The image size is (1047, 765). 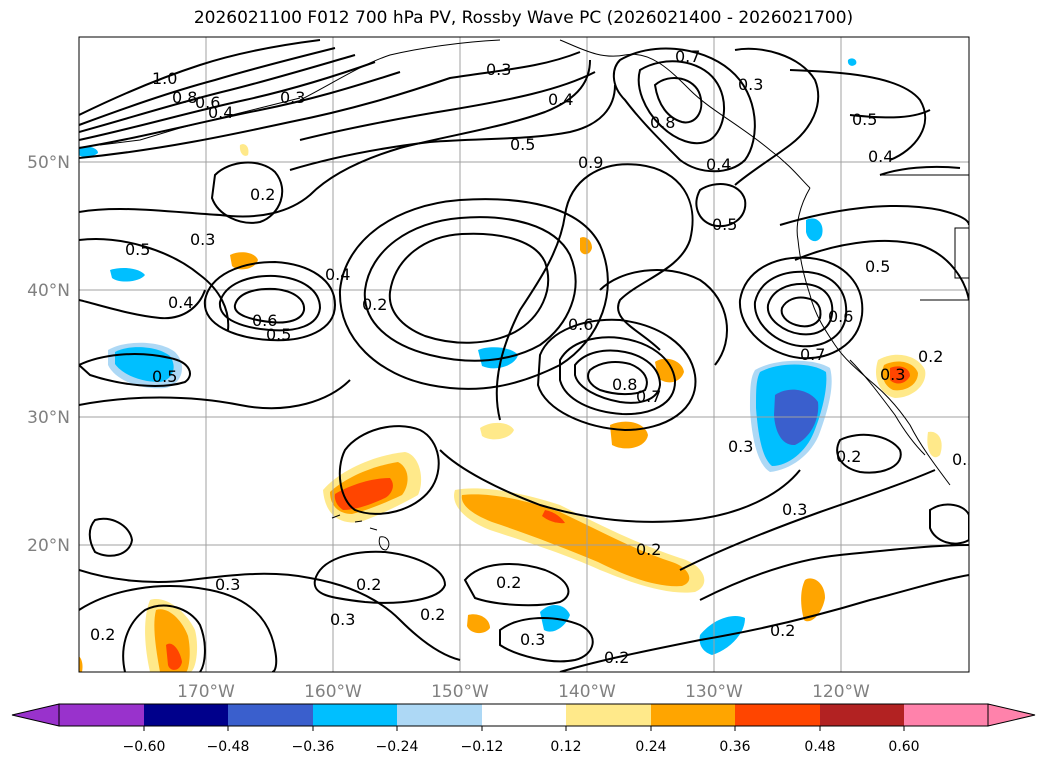 What do you see at coordinates (764, 623) in the screenshot?
I see `contour-0-2-se-band` at bounding box center [764, 623].